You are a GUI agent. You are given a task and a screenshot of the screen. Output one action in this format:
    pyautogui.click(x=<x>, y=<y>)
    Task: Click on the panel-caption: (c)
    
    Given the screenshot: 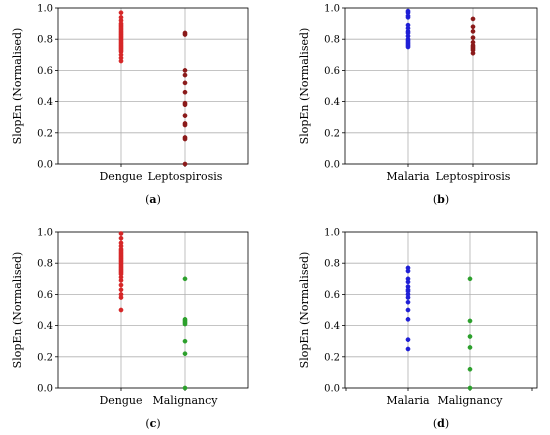 What is the action you would take?
    pyautogui.click(x=152, y=423)
    